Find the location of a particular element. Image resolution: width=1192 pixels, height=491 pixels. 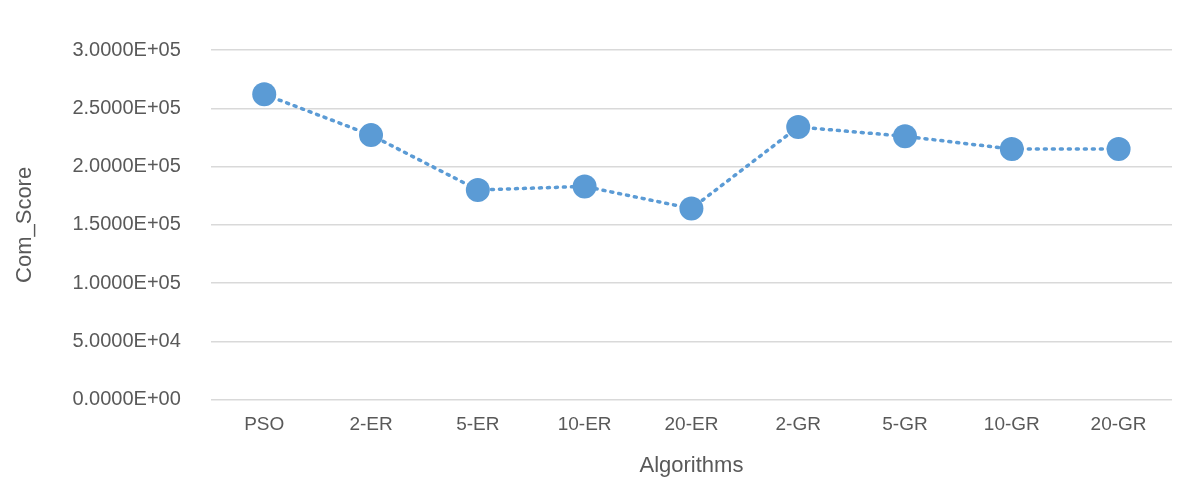

y-tick-label: 0.0000E+00 is located at coordinates (126, 398).